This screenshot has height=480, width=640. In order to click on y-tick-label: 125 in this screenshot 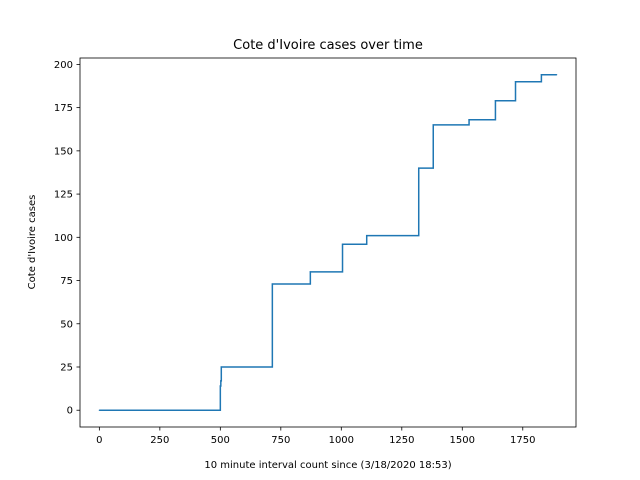, I will do `click(63, 195)`.